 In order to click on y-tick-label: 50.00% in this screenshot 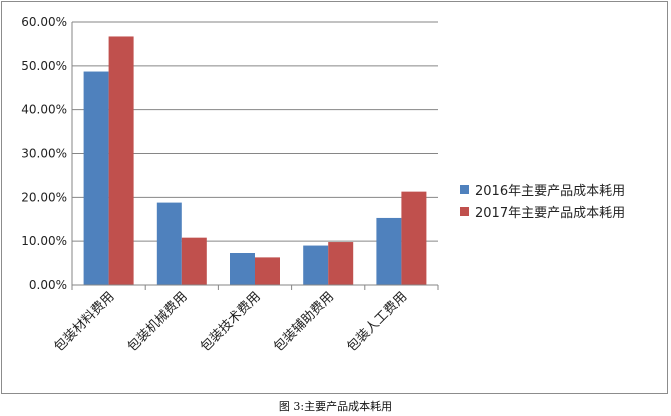, I will do `click(44, 66)`.